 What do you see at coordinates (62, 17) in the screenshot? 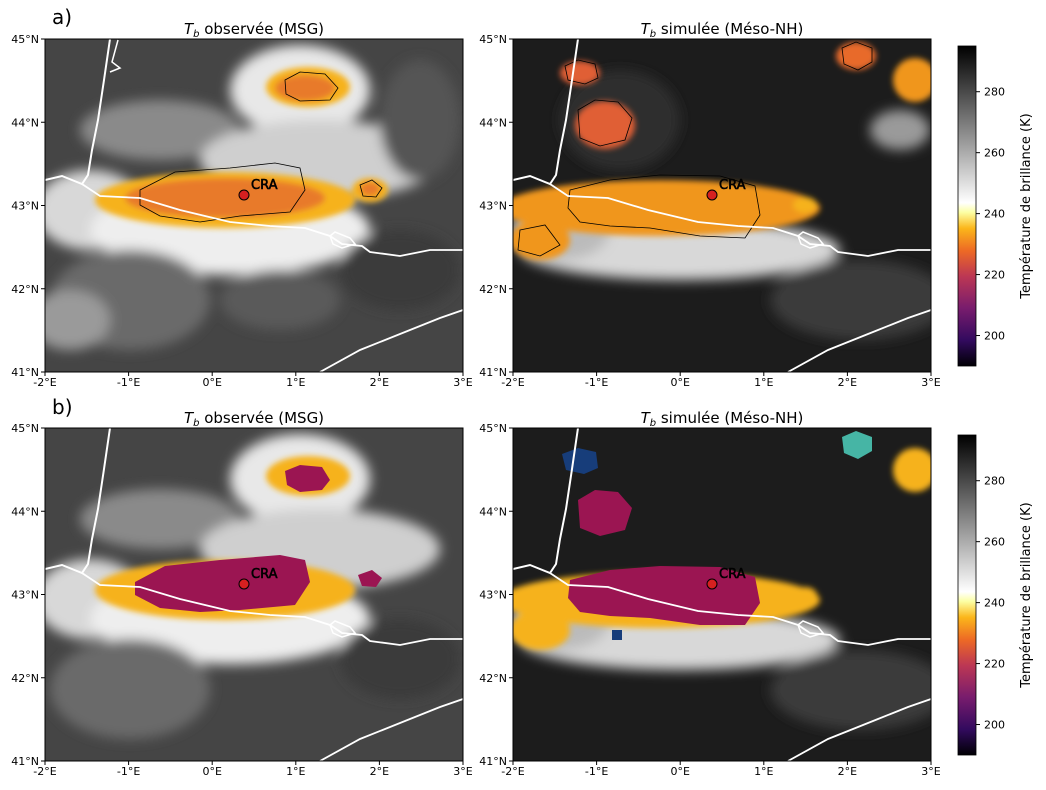
I see `row-label-a: a)` at bounding box center [62, 17].